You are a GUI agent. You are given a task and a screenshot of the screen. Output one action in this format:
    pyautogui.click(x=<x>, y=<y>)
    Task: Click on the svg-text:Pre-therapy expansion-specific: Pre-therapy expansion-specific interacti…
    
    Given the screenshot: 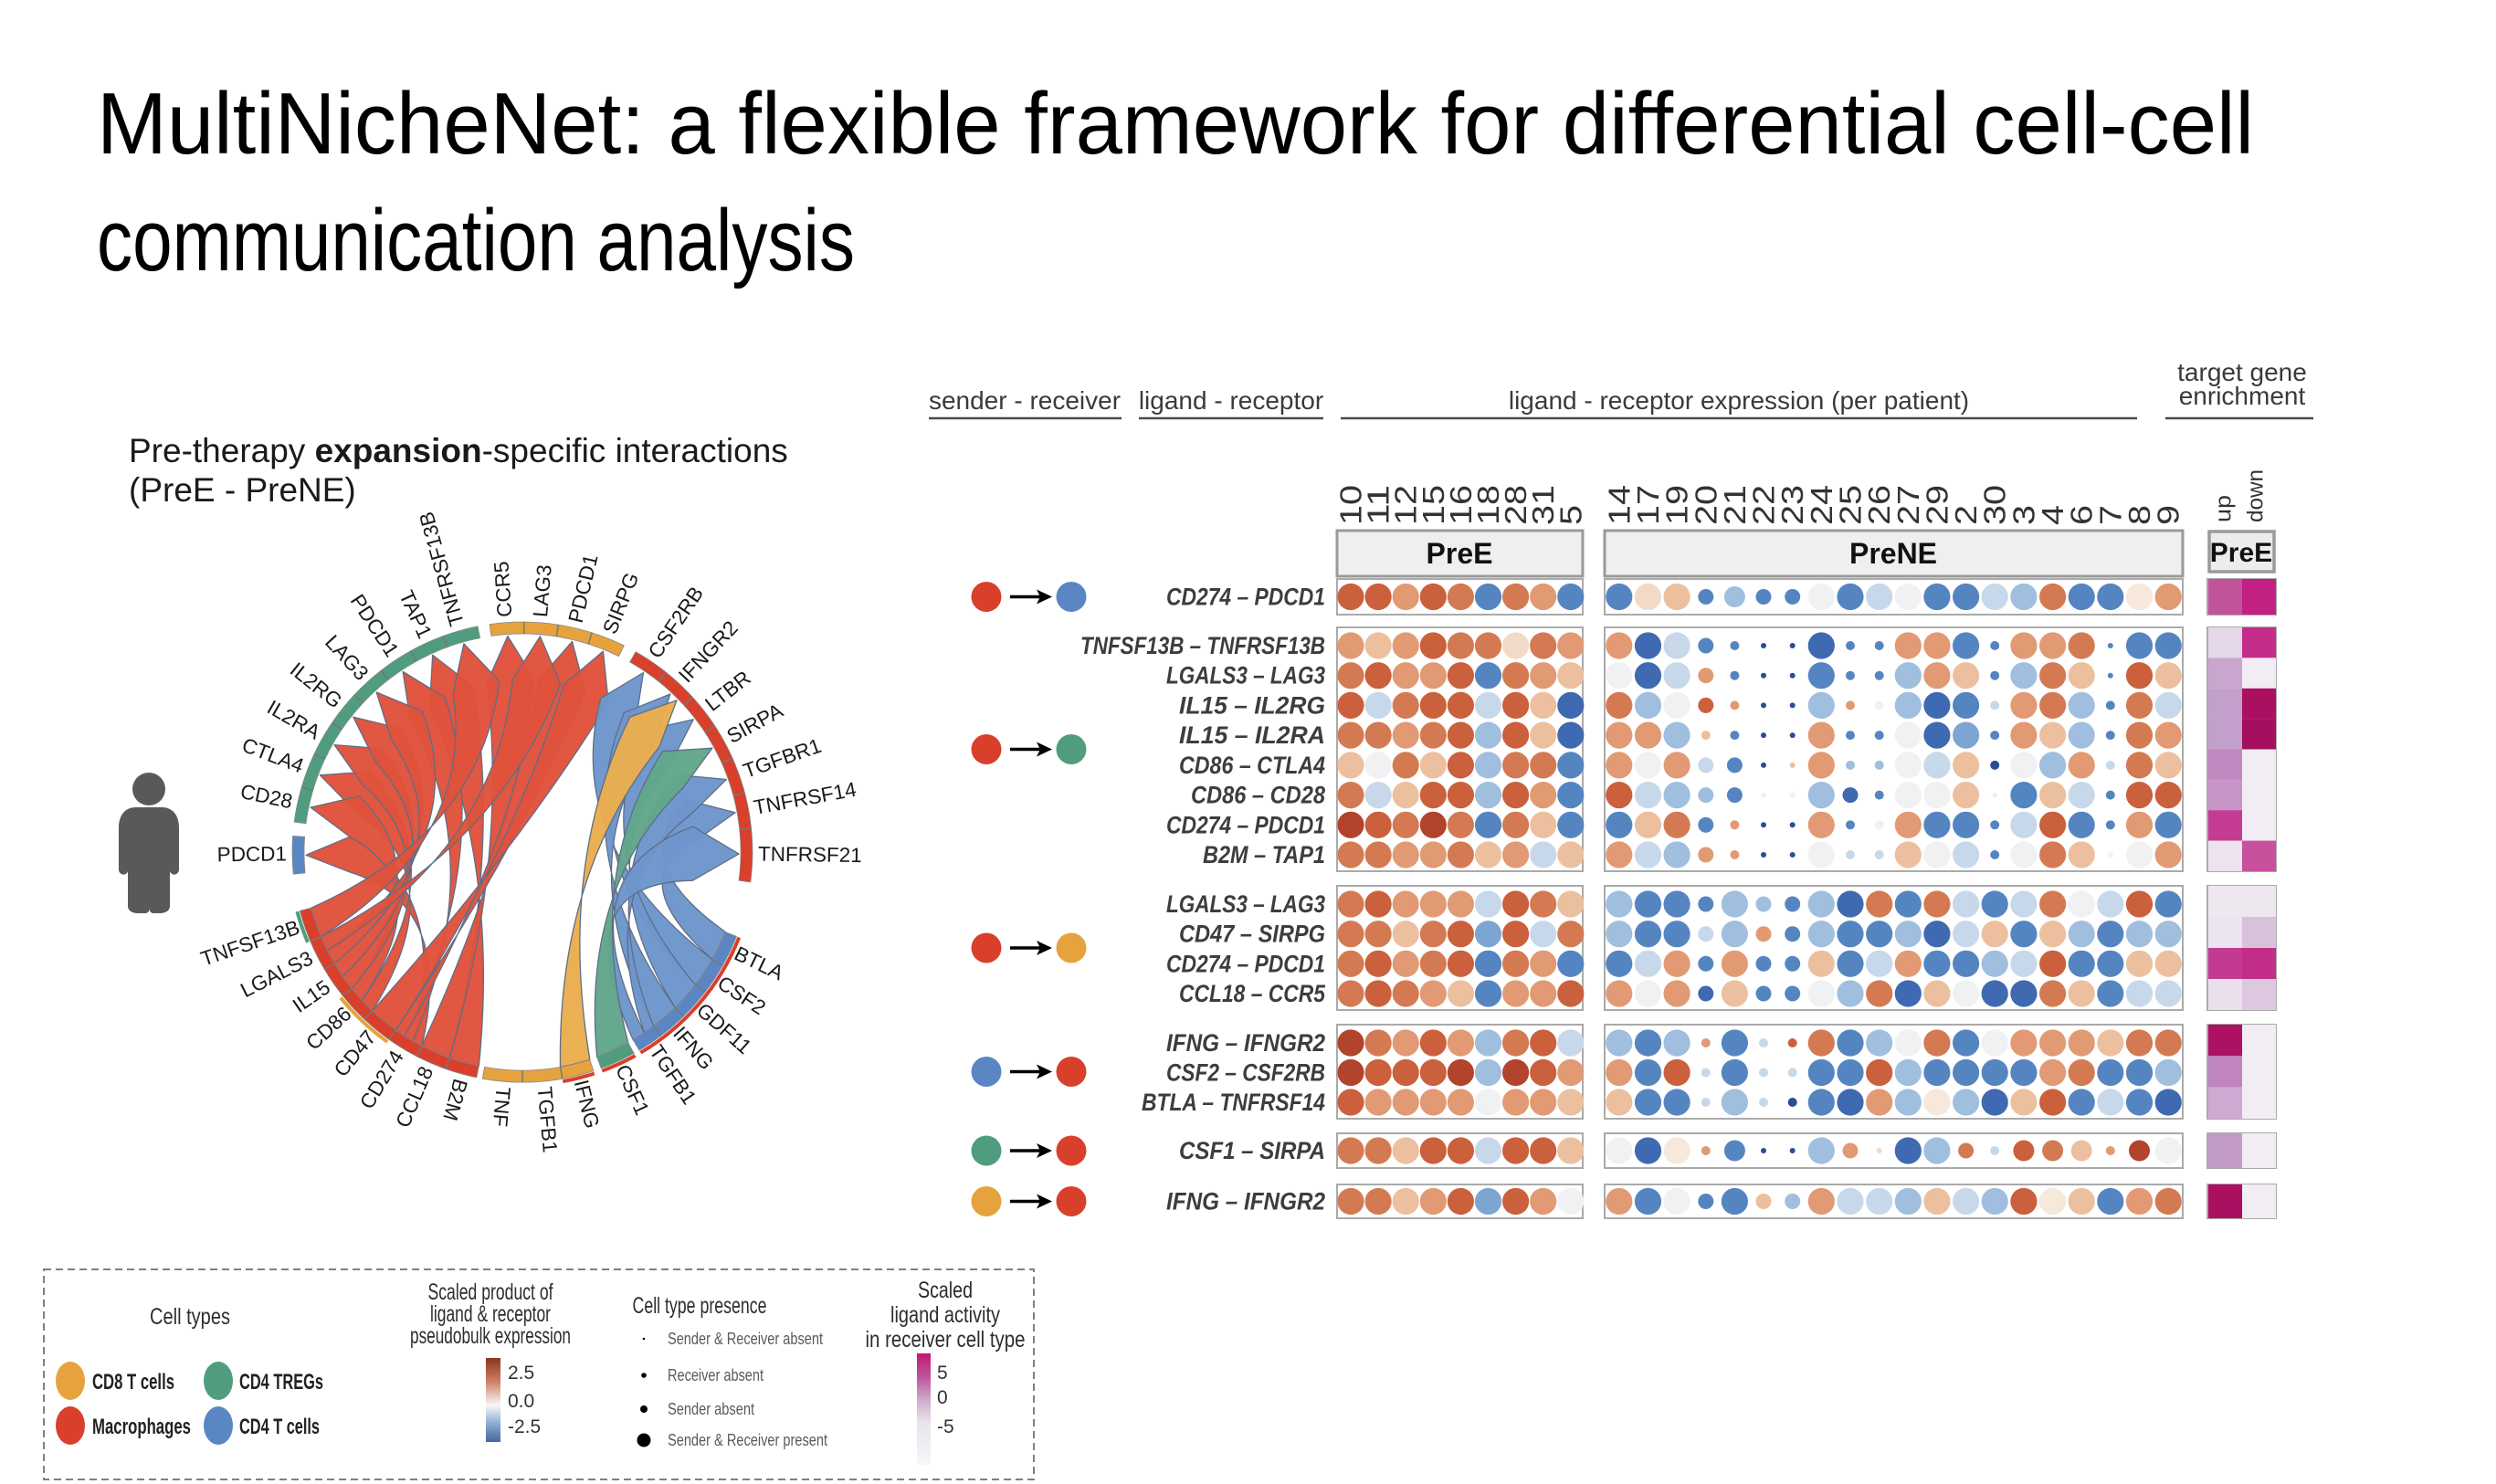 What is the action you would take?
    pyautogui.click(x=458, y=450)
    